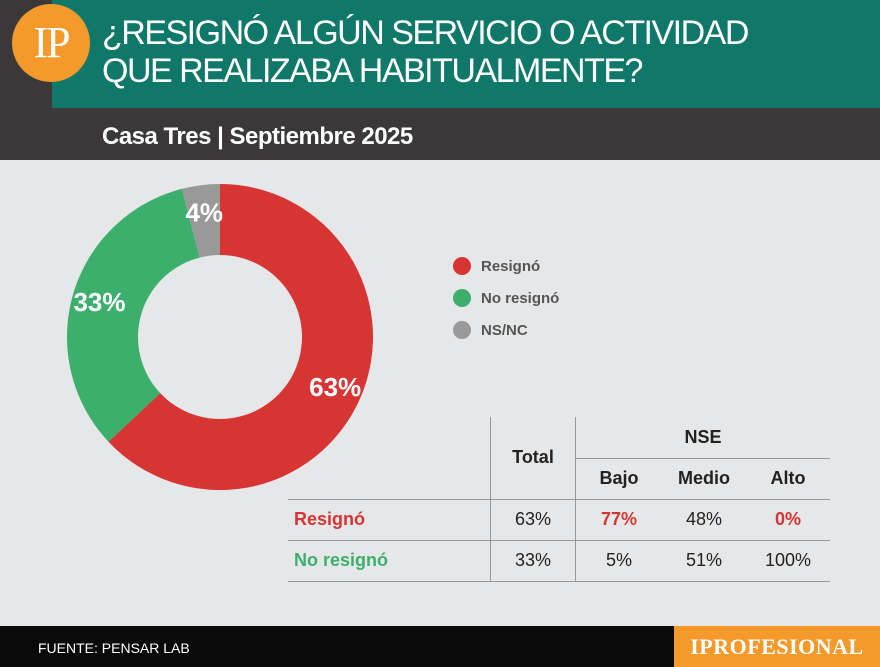 The width and height of the screenshot is (880, 667). Describe the element at coordinates (51, 43) in the screenshot. I see `ip-logo: IP` at that location.